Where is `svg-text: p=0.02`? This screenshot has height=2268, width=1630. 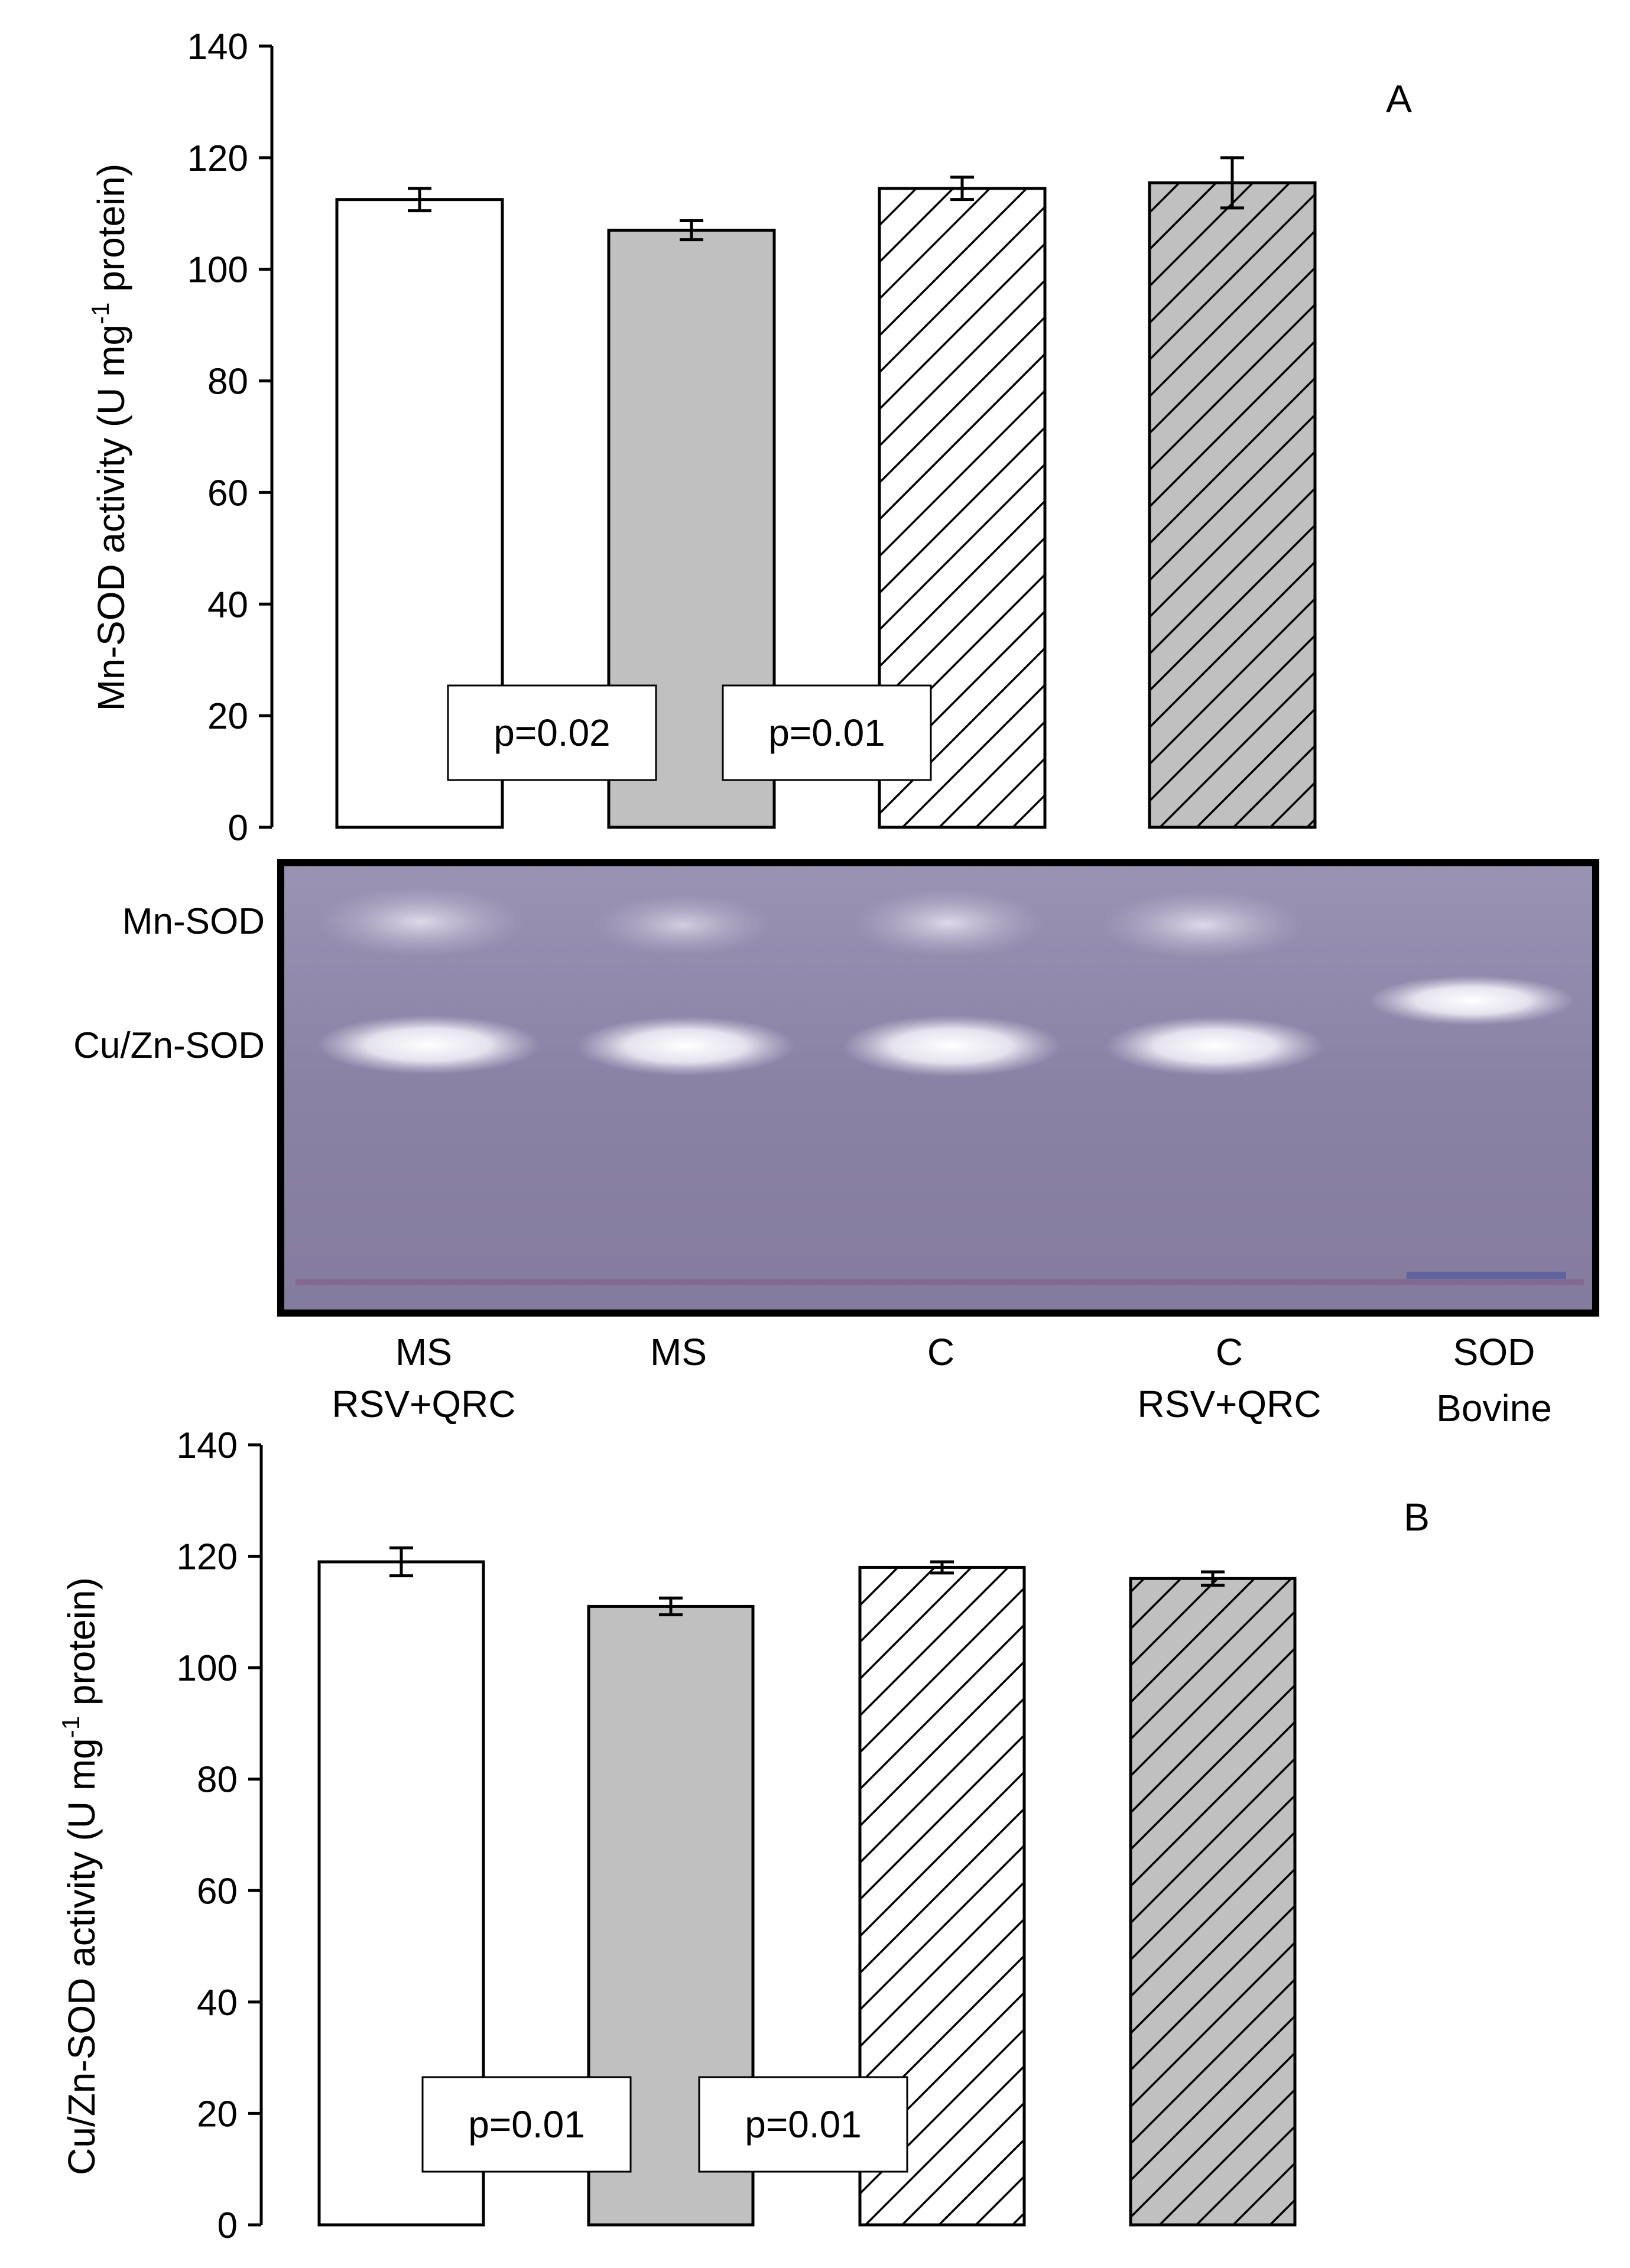
svg-text: p=0.02 is located at coordinates (552, 732).